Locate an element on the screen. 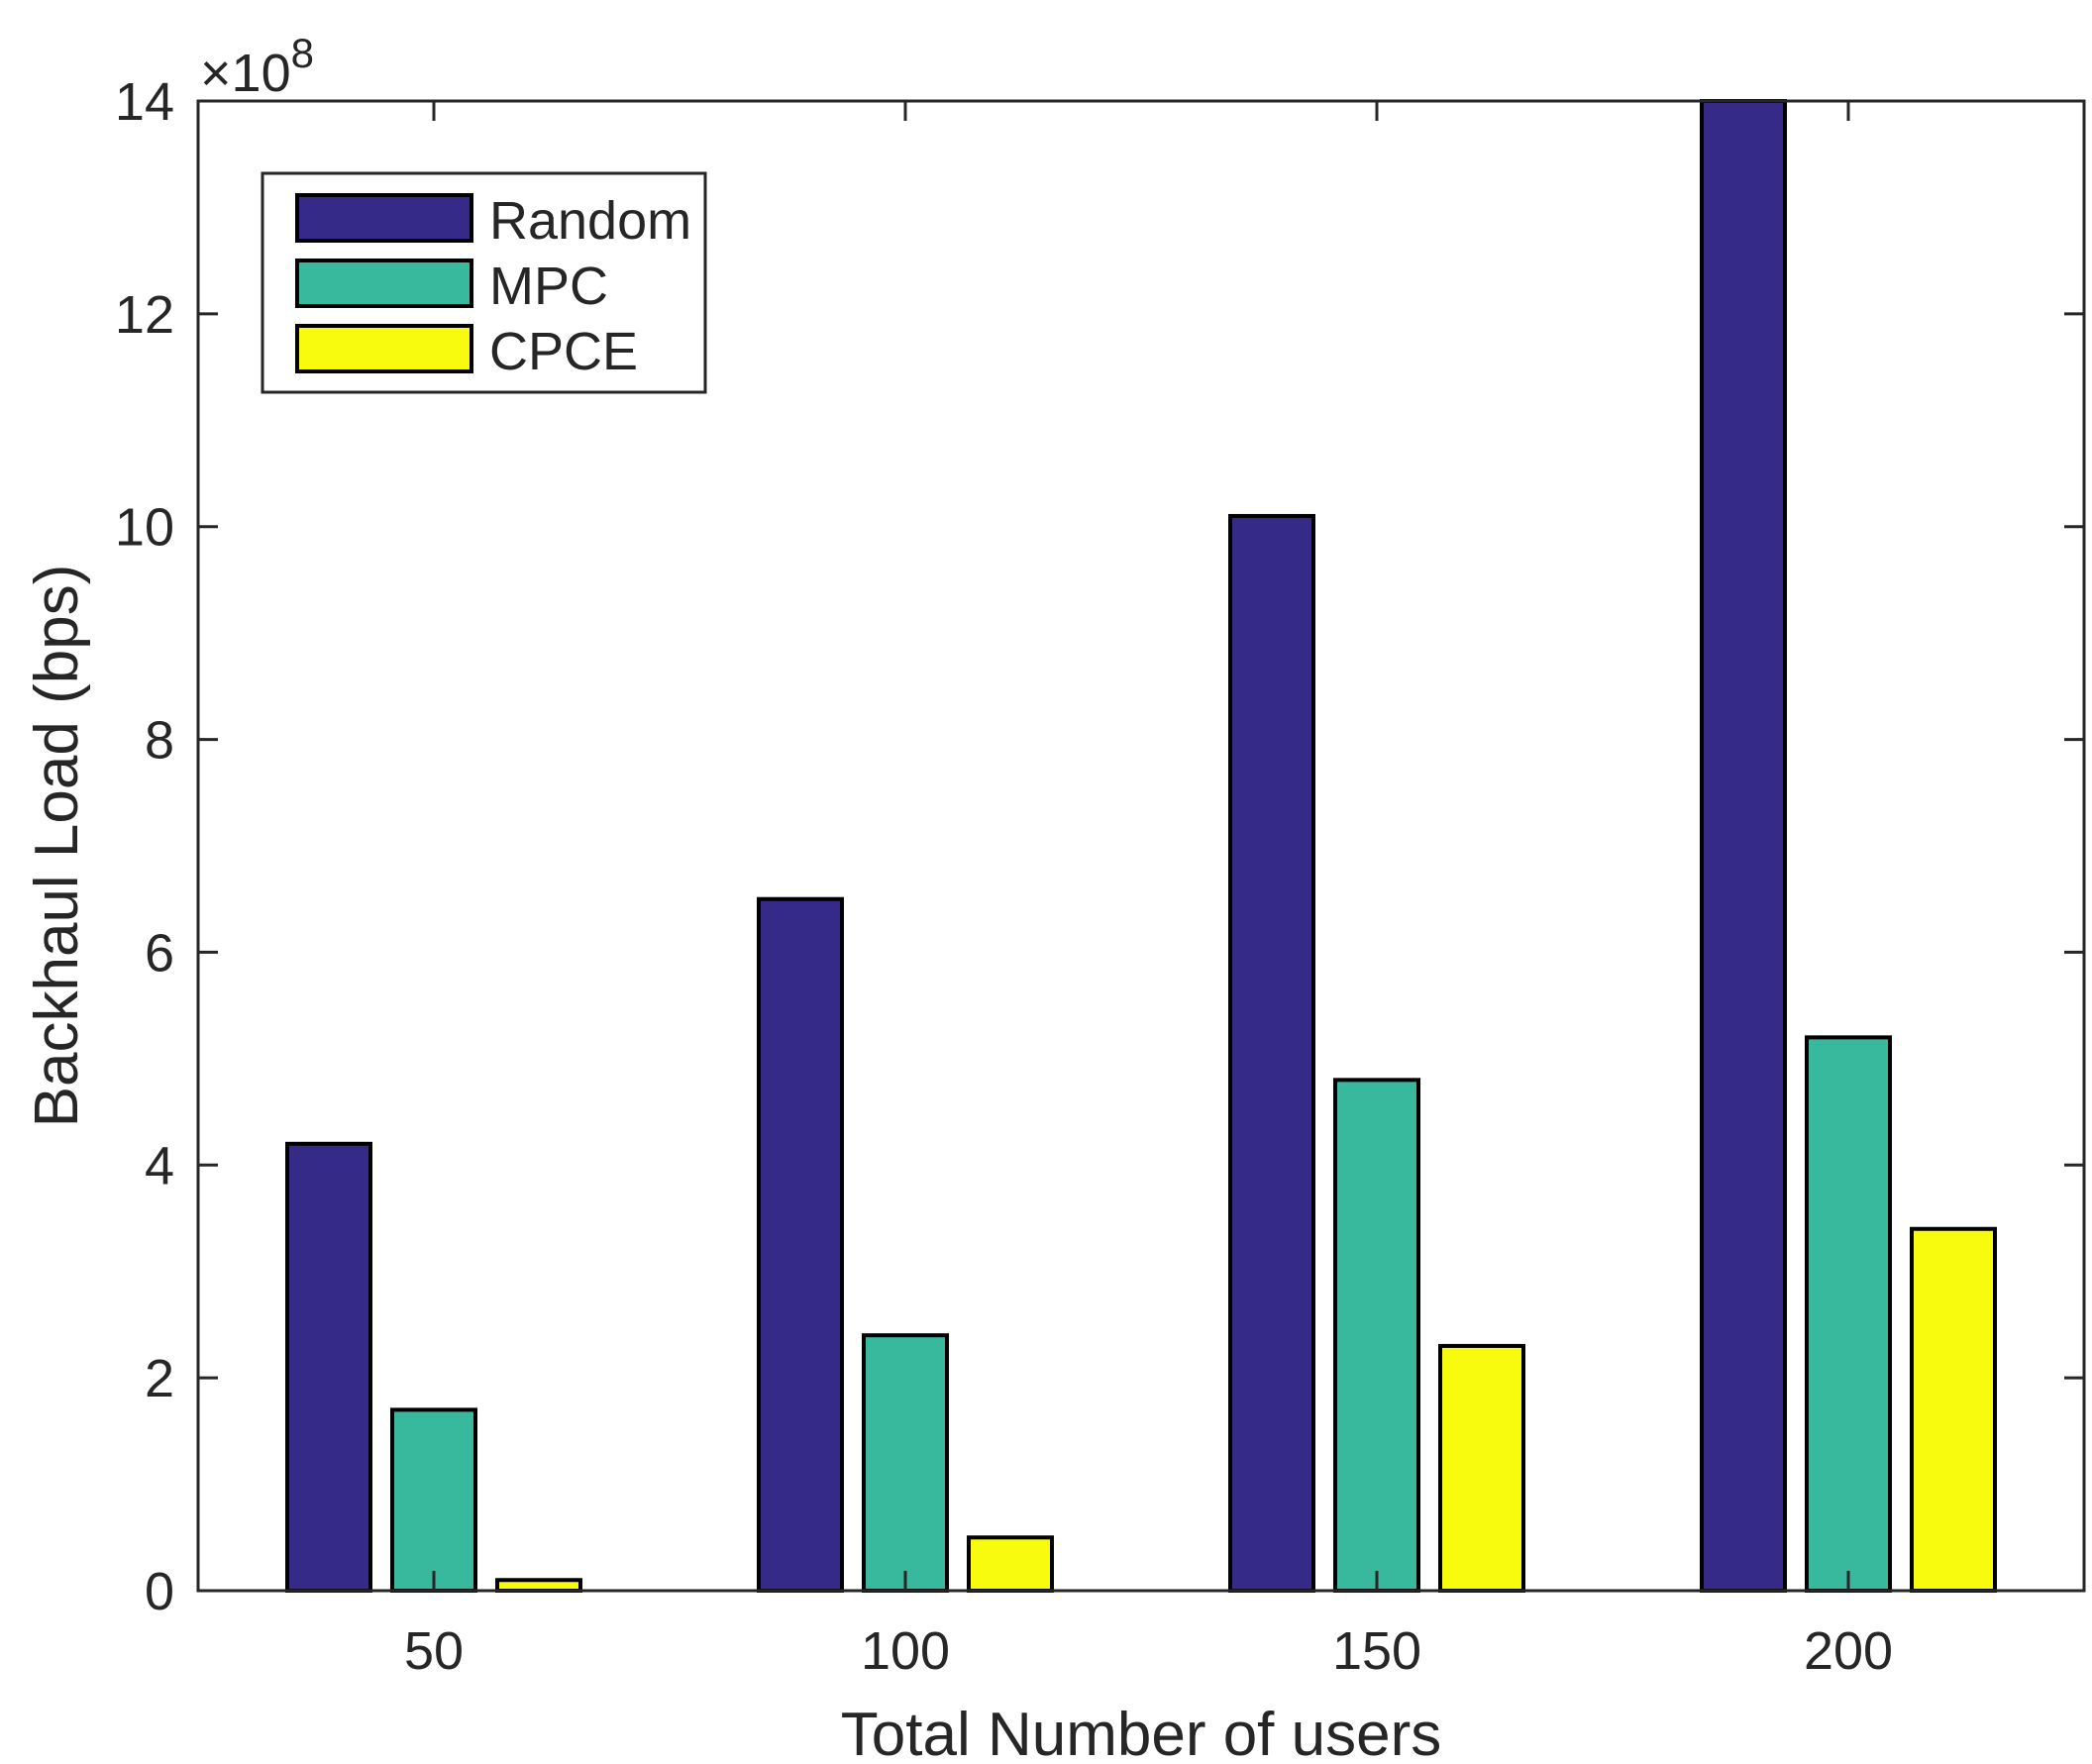  y-tick-label: 12 is located at coordinates (144, 315).